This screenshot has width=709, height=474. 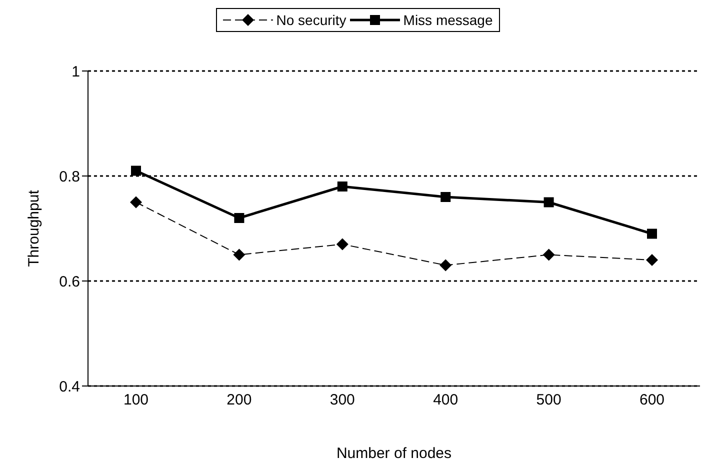 What do you see at coordinates (549, 400) in the screenshot?
I see `x-tick-label: 500` at bounding box center [549, 400].